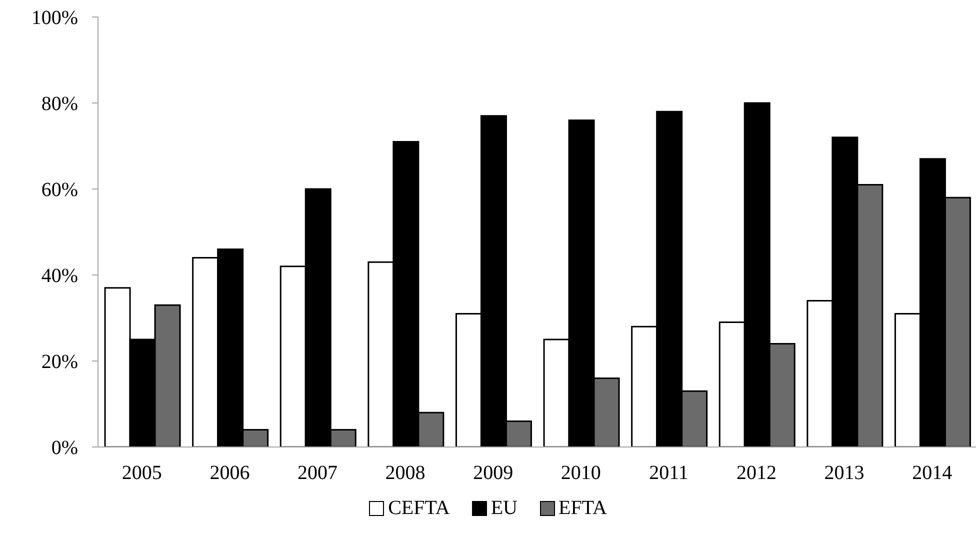 Image resolution: width=976 pixels, height=547 pixels. What do you see at coordinates (504, 508) in the screenshot?
I see `legend-label: EU` at bounding box center [504, 508].